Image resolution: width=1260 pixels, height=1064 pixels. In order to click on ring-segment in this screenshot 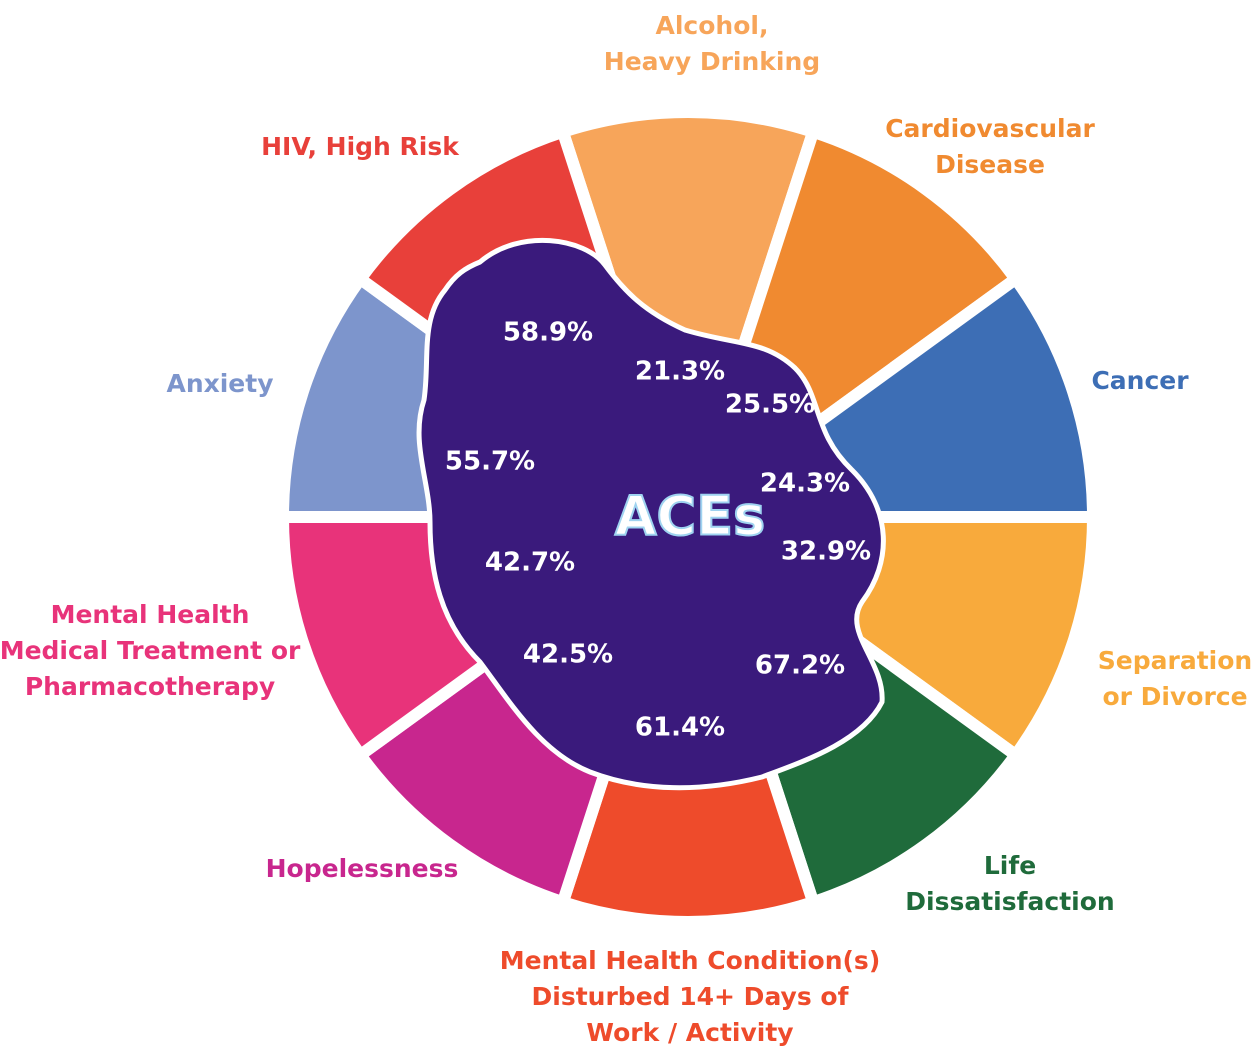, I will do `click(688, 314)`.